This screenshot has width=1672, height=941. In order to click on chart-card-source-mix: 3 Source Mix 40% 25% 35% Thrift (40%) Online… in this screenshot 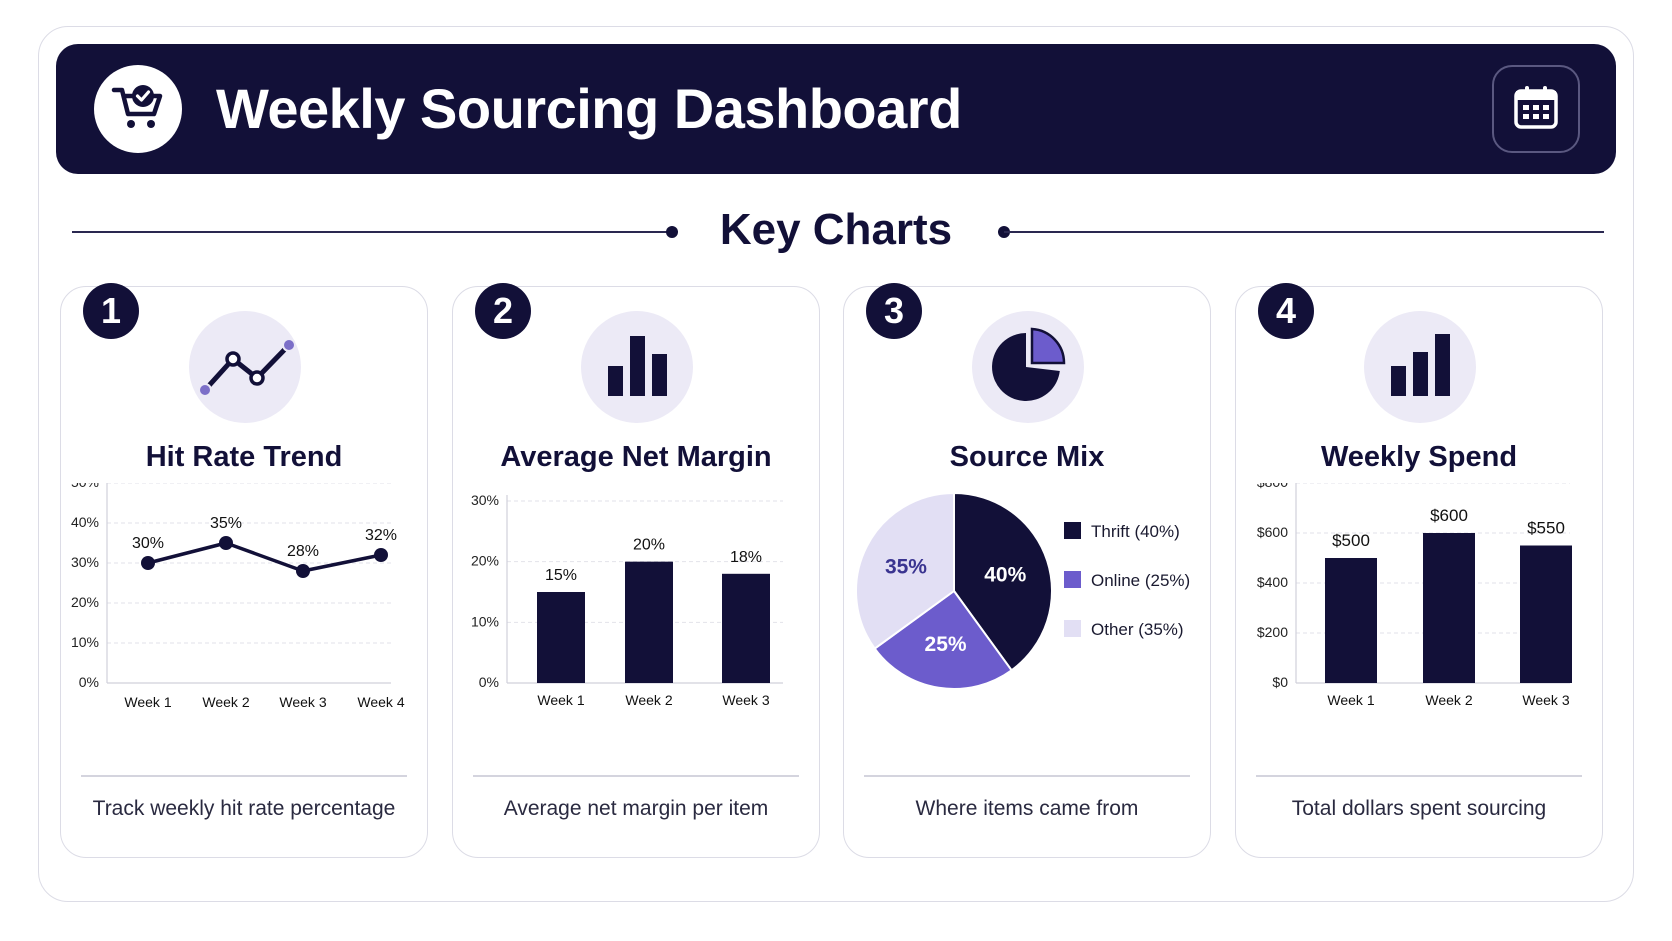, I will do `click(1027, 570)`.